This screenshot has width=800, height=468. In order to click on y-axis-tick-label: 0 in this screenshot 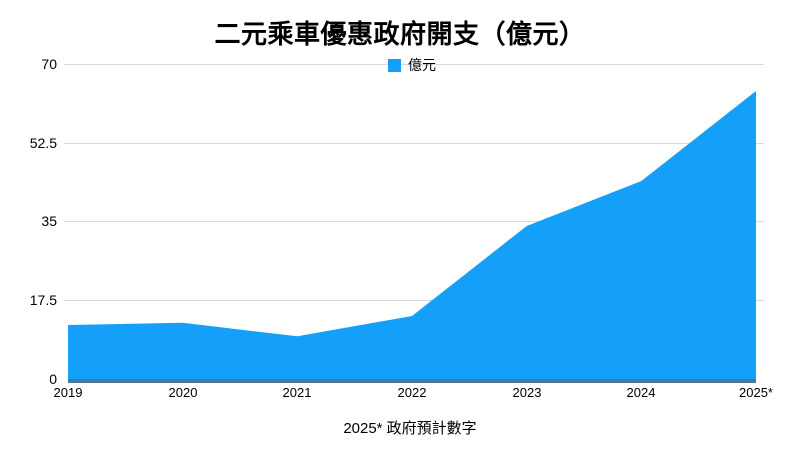, I will do `click(53, 379)`.